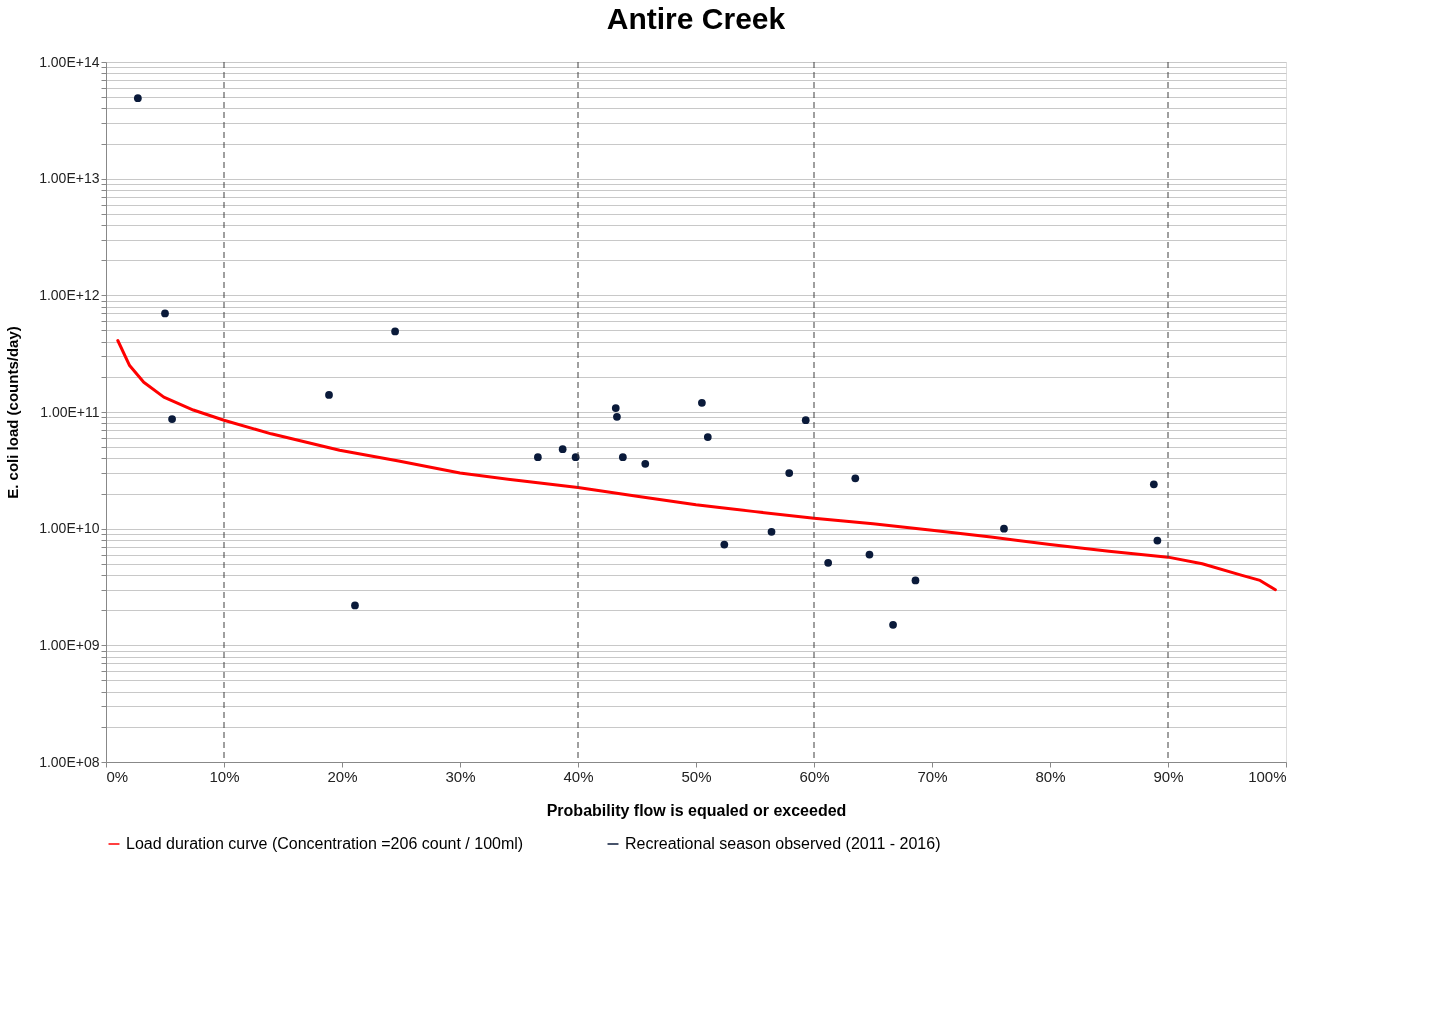 This screenshot has width=1439, height=1035. I want to click on legend-label: Load duration curve (Concentration =206 count / 100ml), so click(325, 843).